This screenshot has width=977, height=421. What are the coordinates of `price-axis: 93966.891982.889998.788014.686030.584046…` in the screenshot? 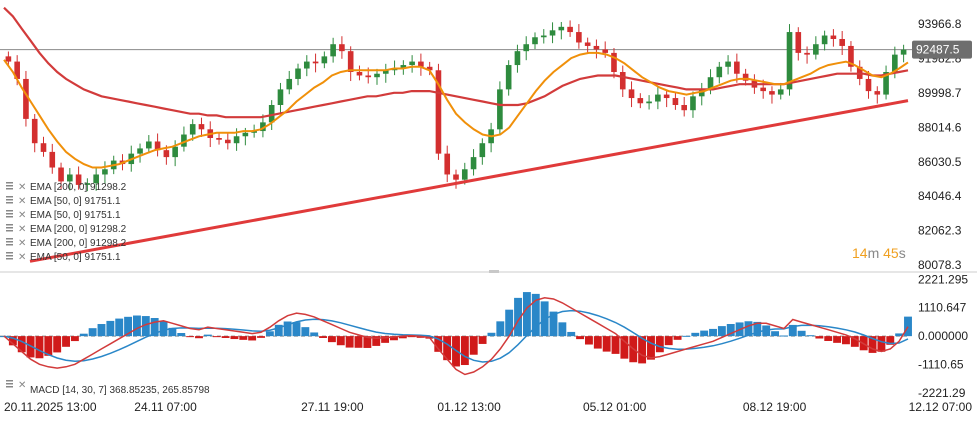 It's located at (940, 144).